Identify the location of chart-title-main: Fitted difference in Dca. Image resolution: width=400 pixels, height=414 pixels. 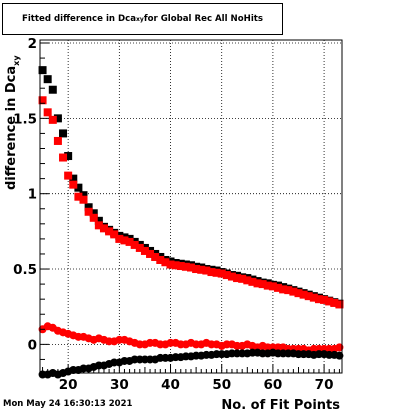
(79, 19).